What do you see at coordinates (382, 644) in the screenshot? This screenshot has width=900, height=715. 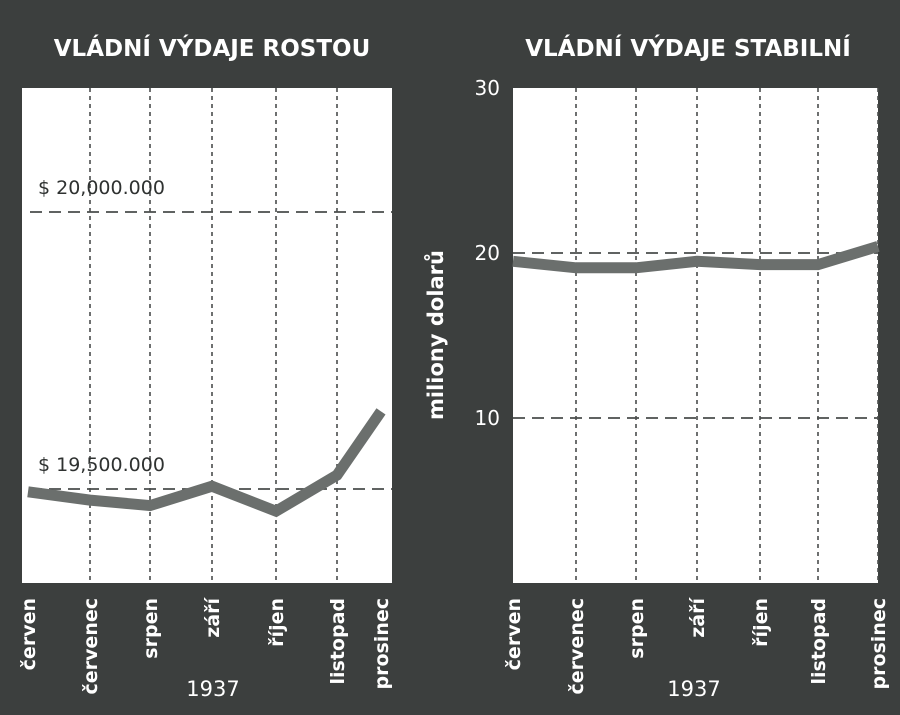 I see `left-x-tick-label: prosinec` at bounding box center [382, 644].